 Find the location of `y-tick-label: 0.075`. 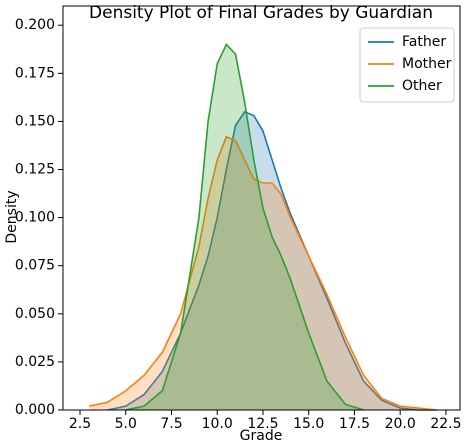

y-tick-label: 0.075 is located at coordinates (35, 266).